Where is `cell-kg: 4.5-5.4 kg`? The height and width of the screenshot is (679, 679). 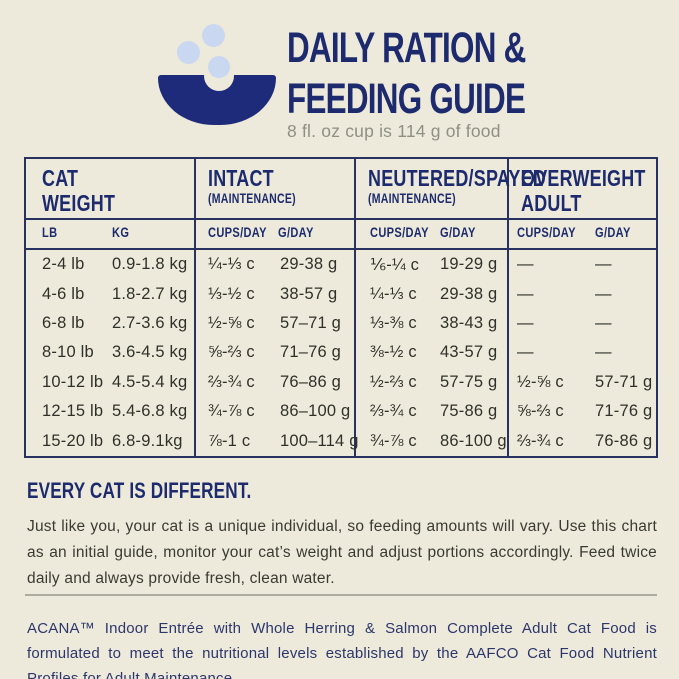 cell-kg: 4.5-5.4 kg is located at coordinates (150, 381).